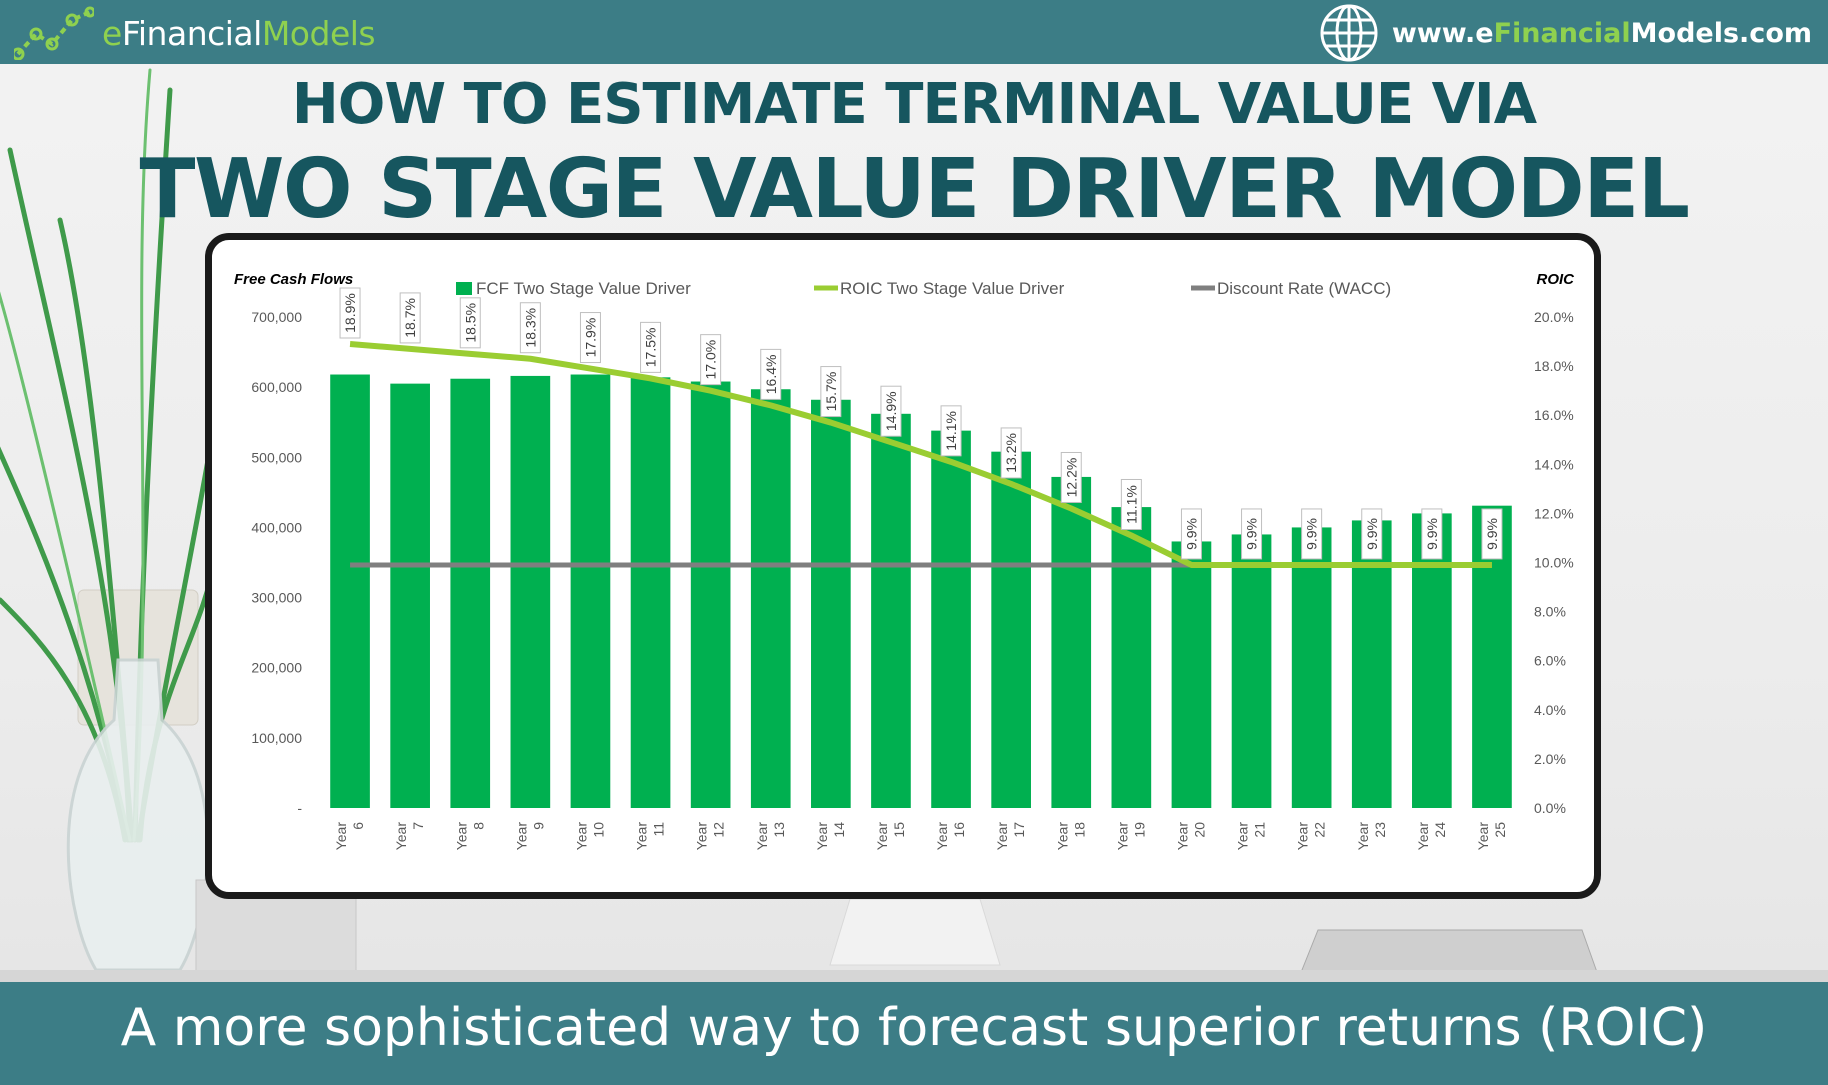 The width and height of the screenshot is (1828, 1085). I want to click on roic-label-text: 17.0%, so click(711, 360).